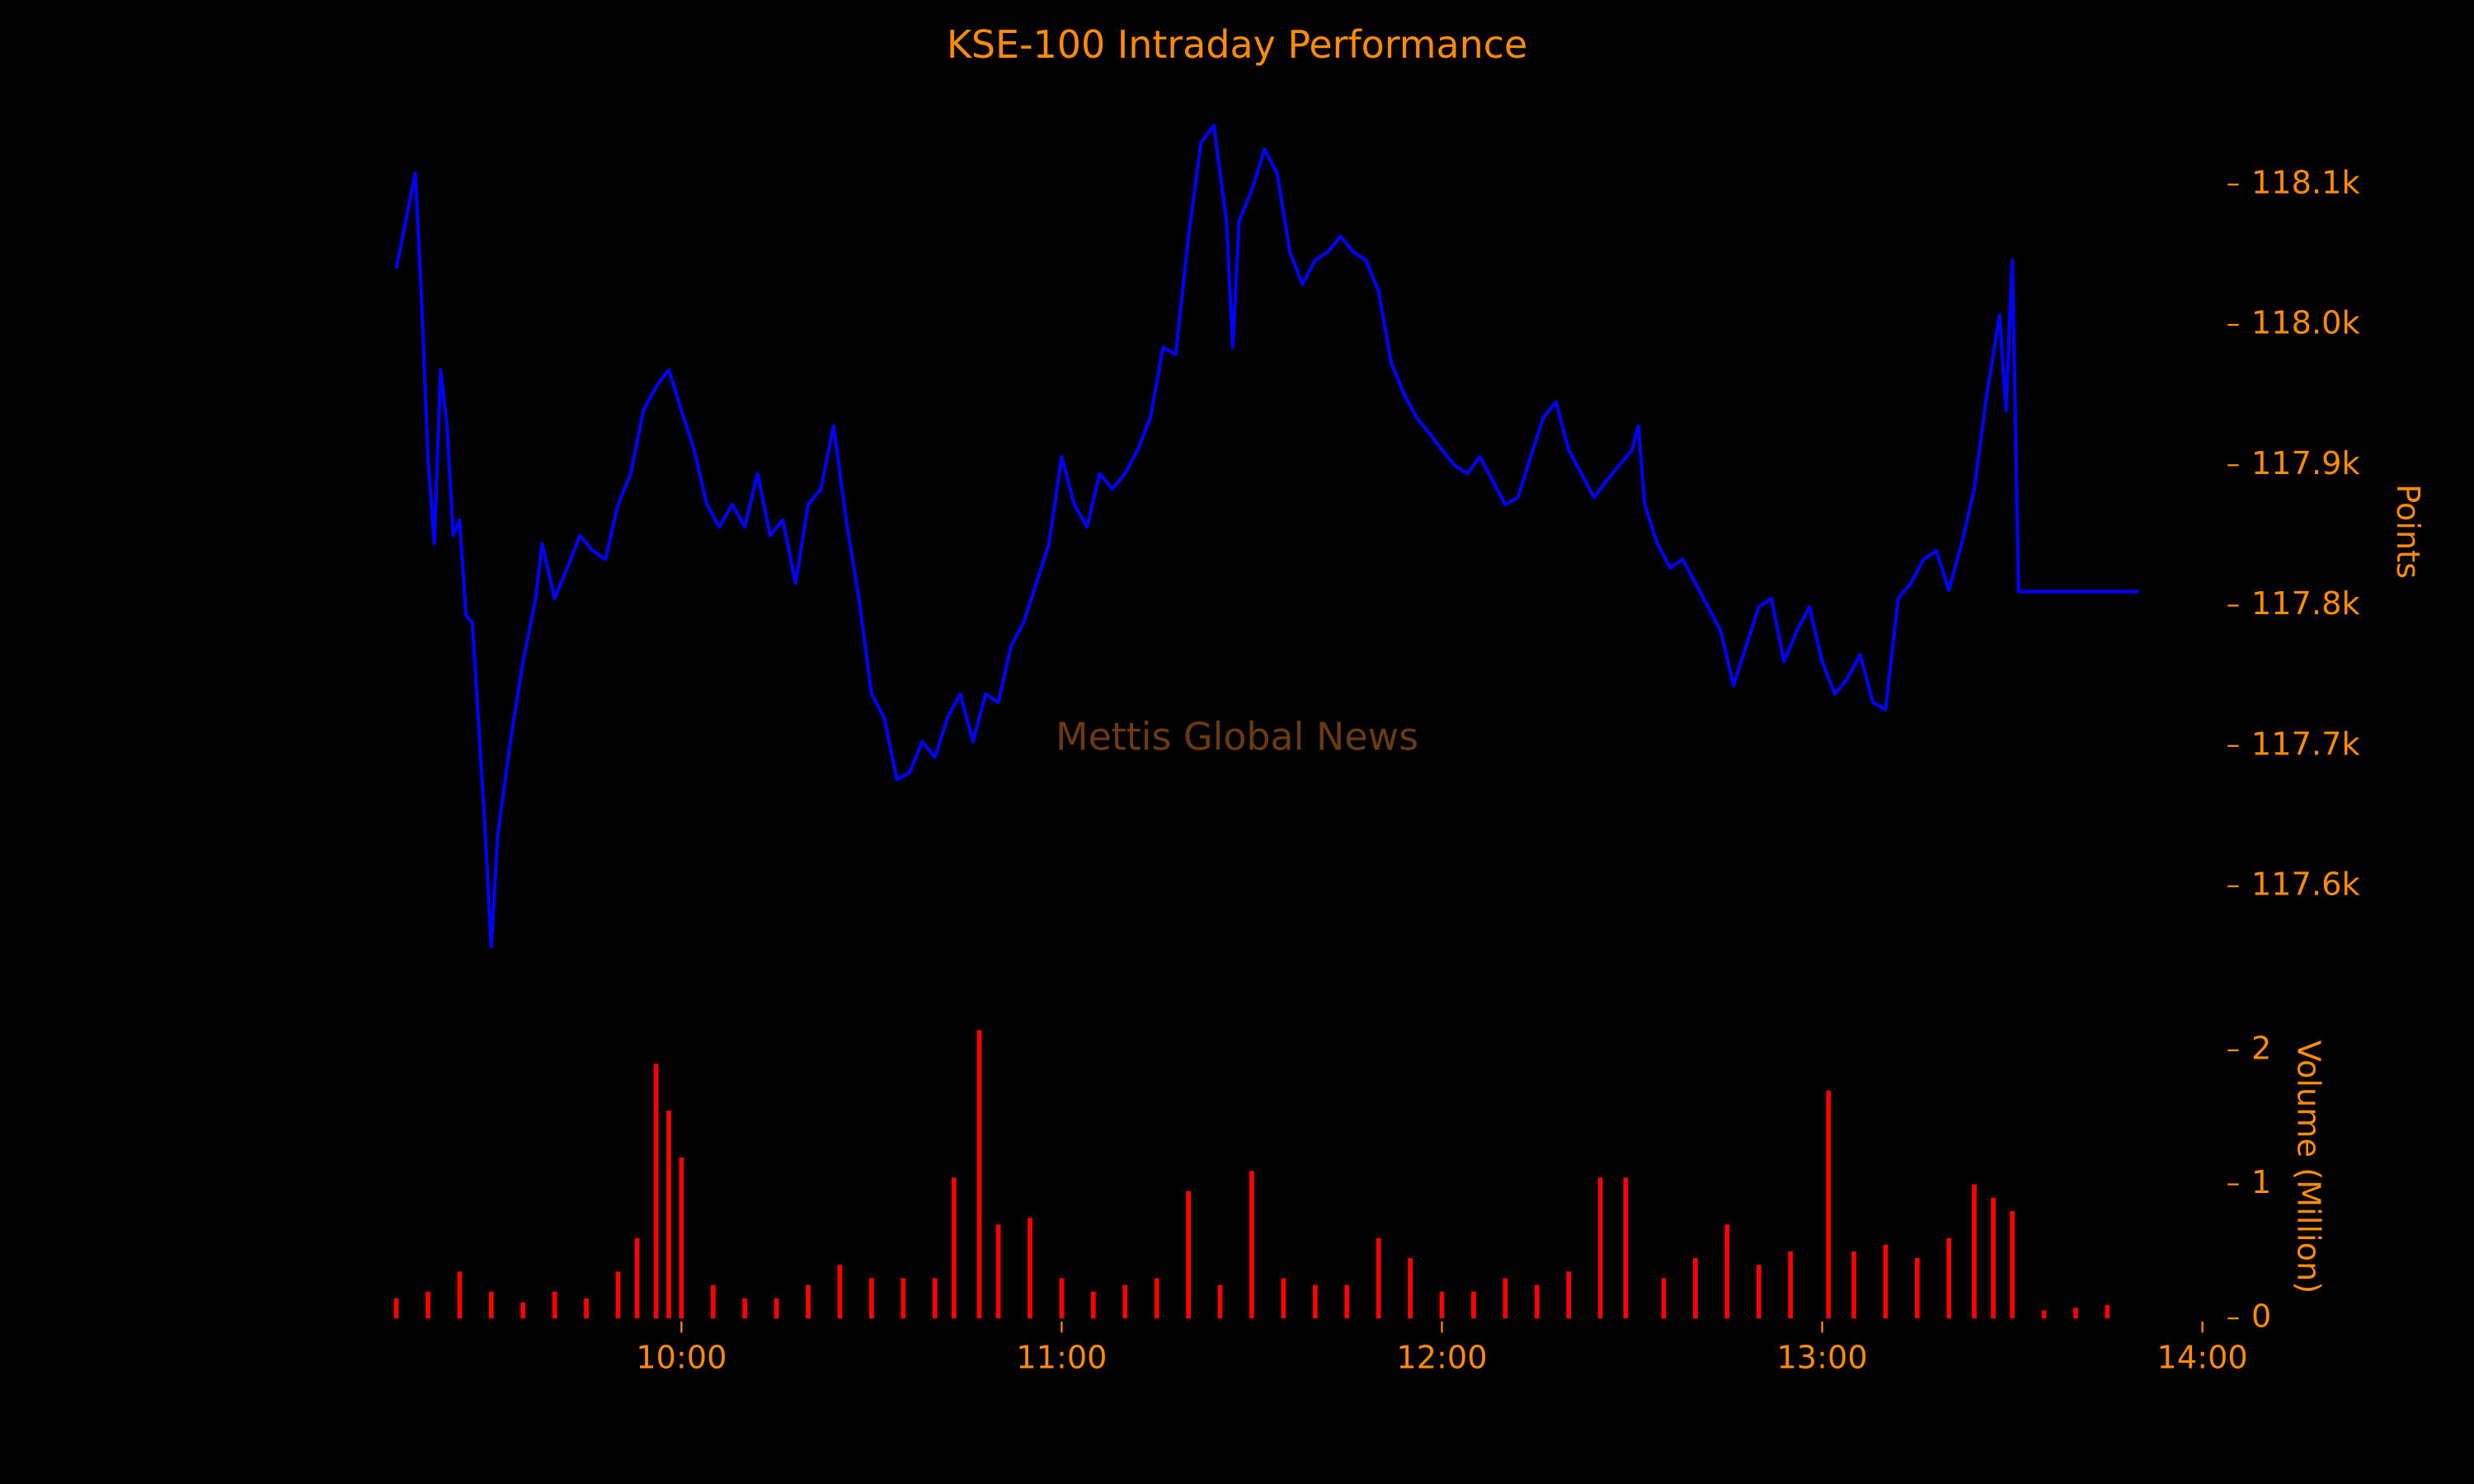 This screenshot has height=1484, width=2474. What do you see at coordinates (2306, 182) in the screenshot?
I see `y-tick-label: 118.1k` at bounding box center [2306, 182].